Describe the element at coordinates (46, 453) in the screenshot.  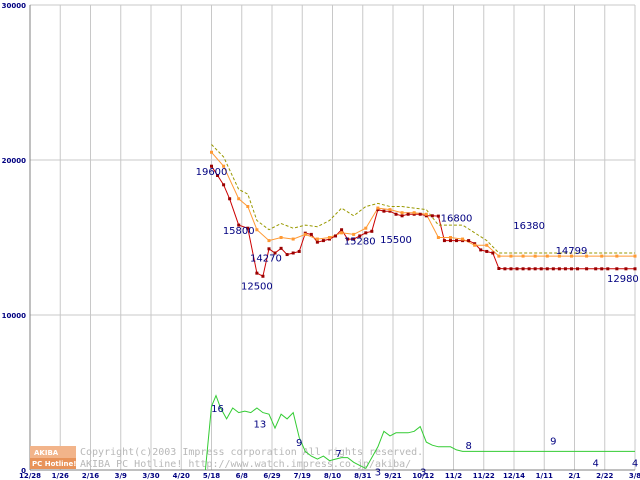
I see `akiba-logo-text: AKIBA` at that location.